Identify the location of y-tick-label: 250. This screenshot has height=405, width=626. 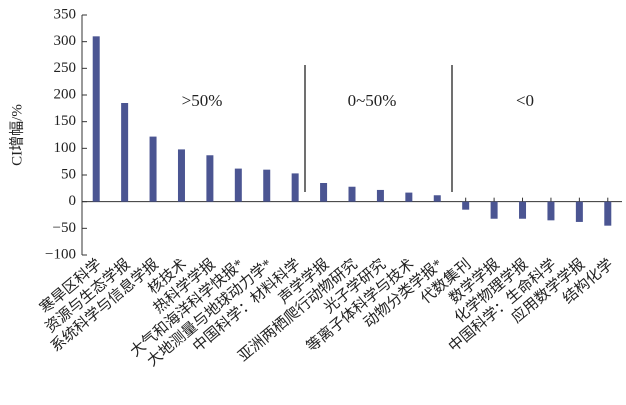
(65, 68).